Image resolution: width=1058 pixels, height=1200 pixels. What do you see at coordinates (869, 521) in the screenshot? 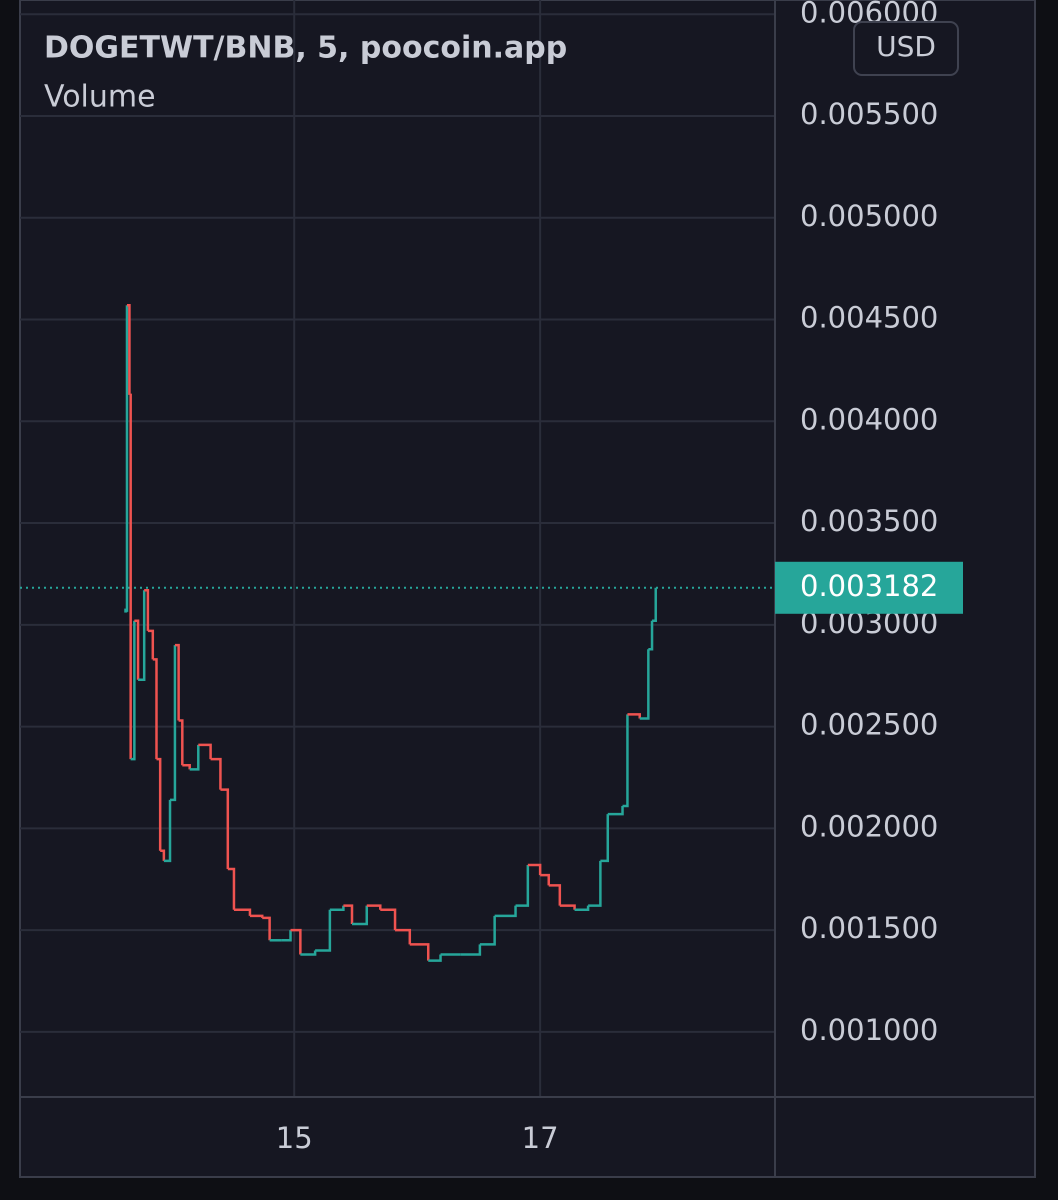
I see `y-tick-label: 0.003500` at bounding box center [869, 521].